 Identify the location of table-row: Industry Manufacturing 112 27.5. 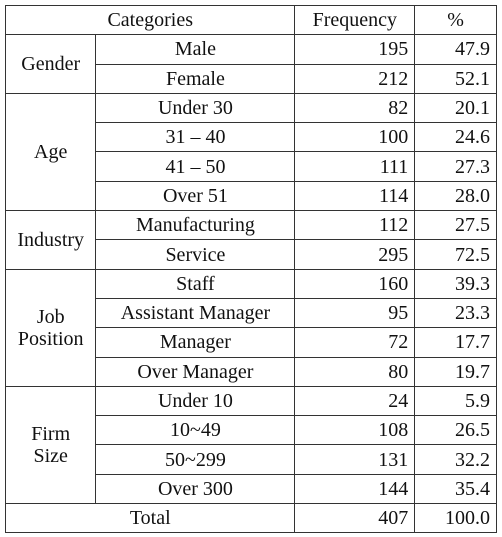
(250, 240).